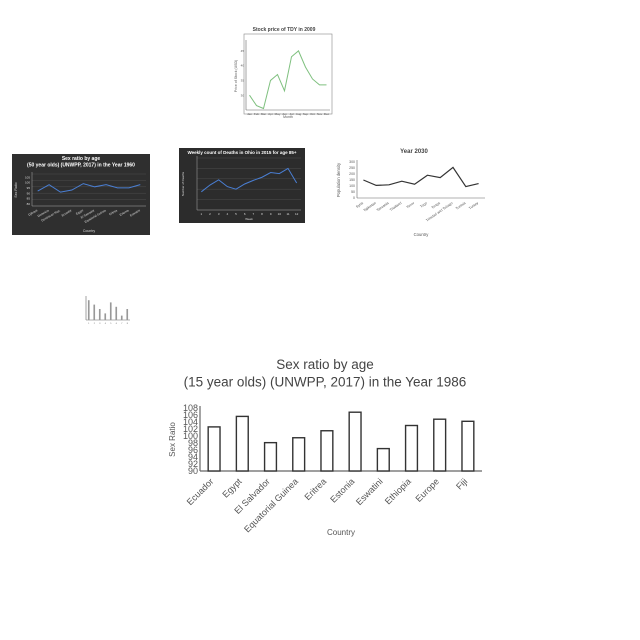 This screenshot has width=640, height=640. What do you see at coordinates (352, 168) in the screenshot?
I see `y-tick-label: 250` at bounding box center [352, 168].